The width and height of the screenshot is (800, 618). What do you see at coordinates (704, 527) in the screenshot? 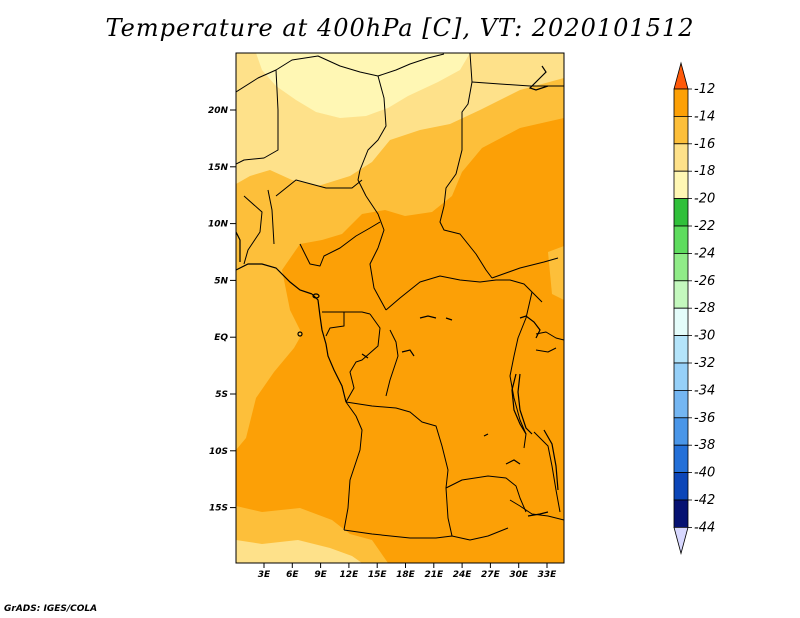
I see `colorbar-label: -44` at bounding box center [704, 527].